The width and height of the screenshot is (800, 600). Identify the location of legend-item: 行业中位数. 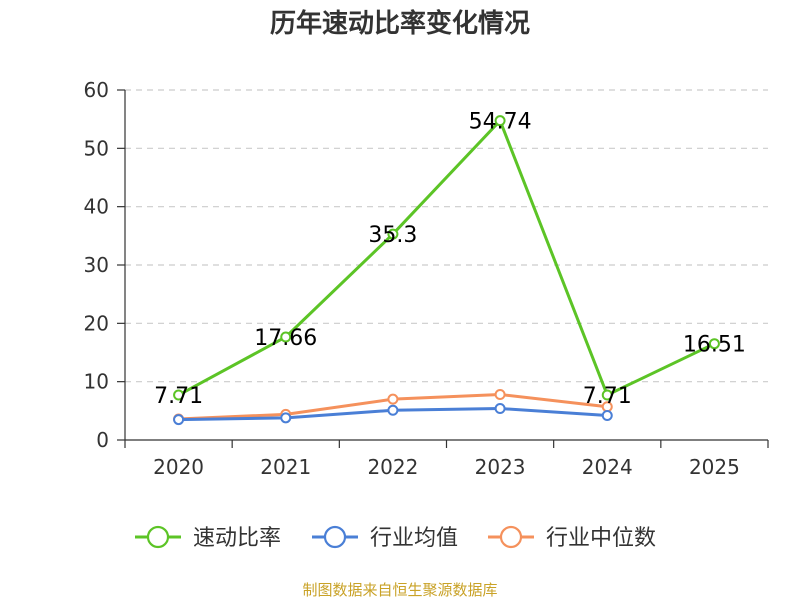
(572, 538).